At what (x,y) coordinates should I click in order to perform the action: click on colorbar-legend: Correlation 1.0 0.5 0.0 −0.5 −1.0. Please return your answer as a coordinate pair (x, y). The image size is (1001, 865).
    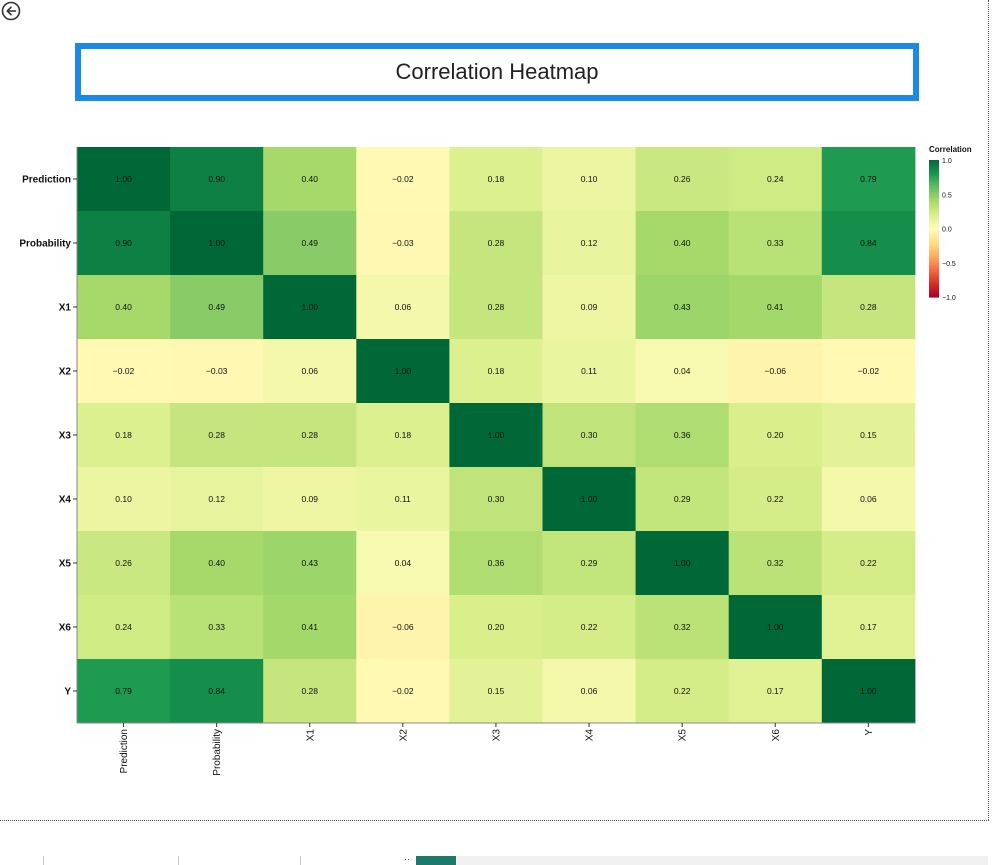
    Looking at the image, I should click on (950, 223).